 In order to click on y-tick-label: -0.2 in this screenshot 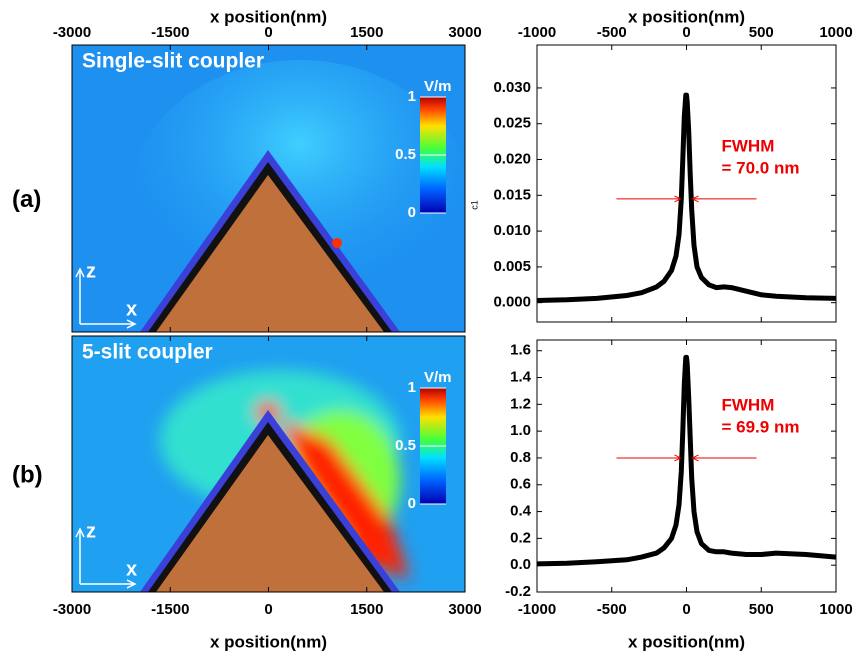, I will do `click(518, 591)`.